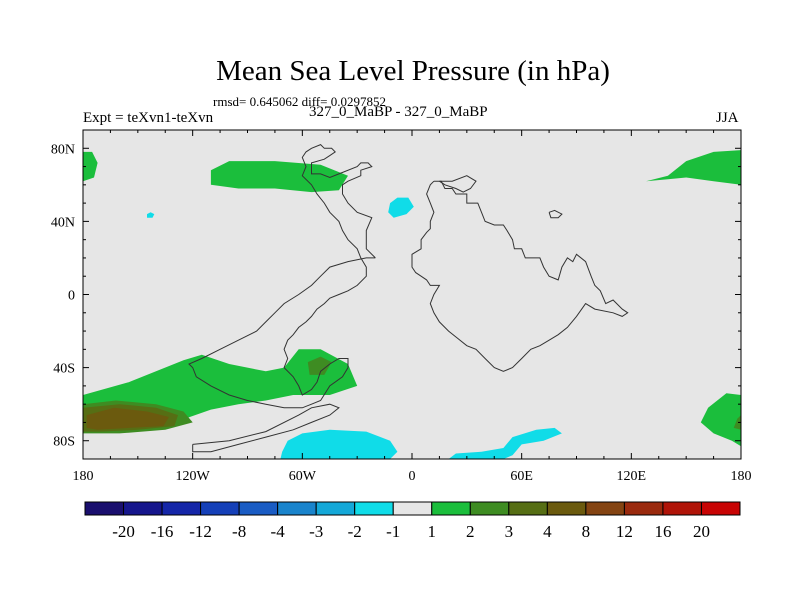  I want to click on region-cyan-north-atlantic, so click(401, 207).